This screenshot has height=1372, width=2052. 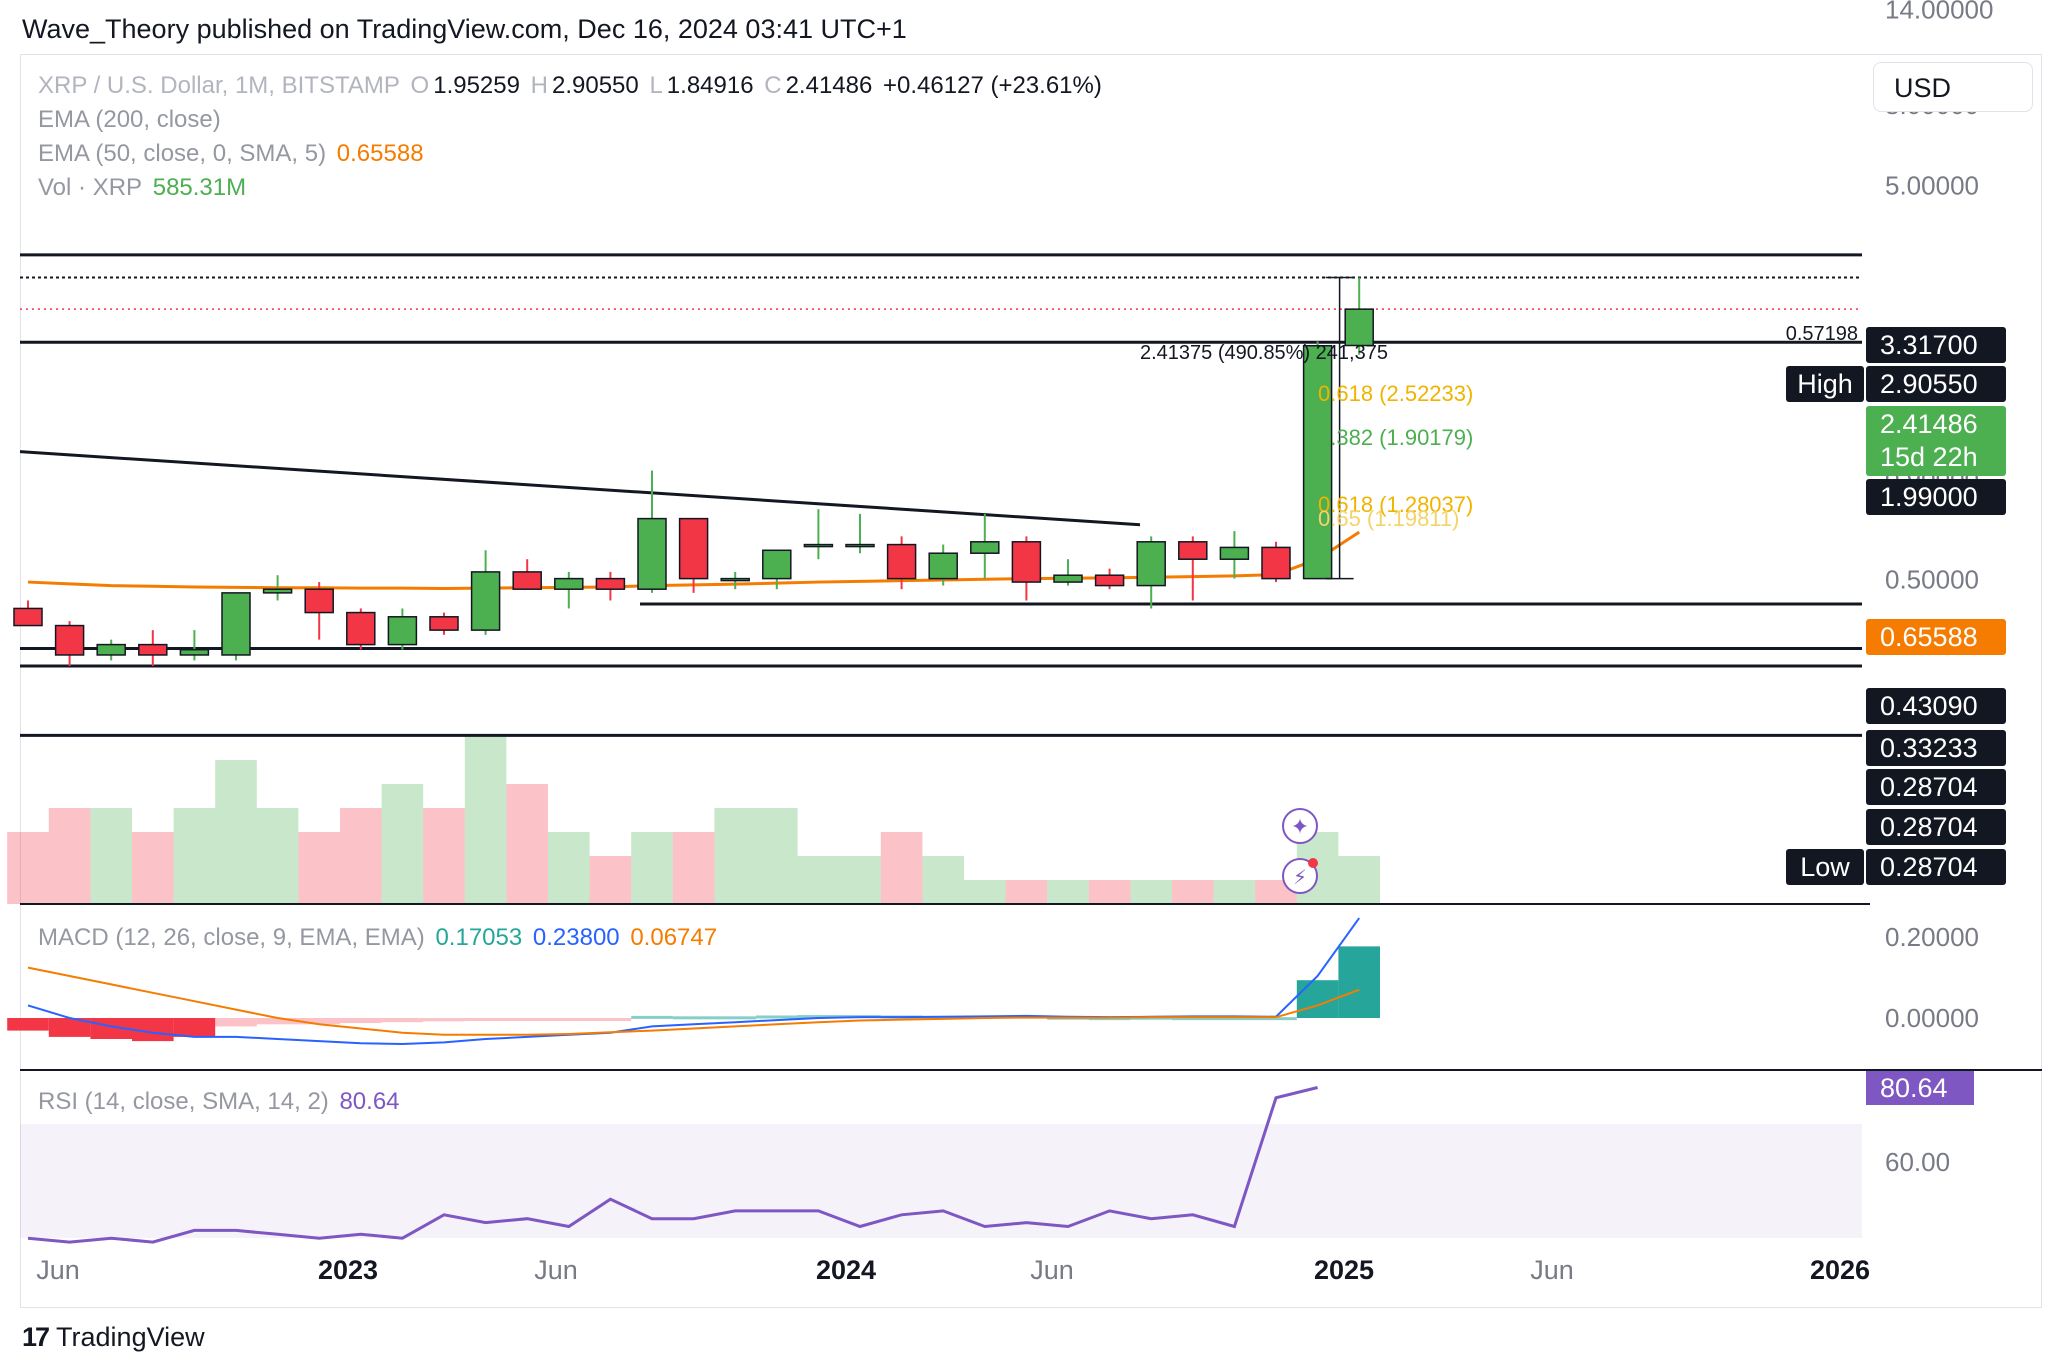 What do you see at coordinates (1840, 1270) in the screenshot?
I see `time-axis-tick: 2026` at bounding box center [1840, 1270].